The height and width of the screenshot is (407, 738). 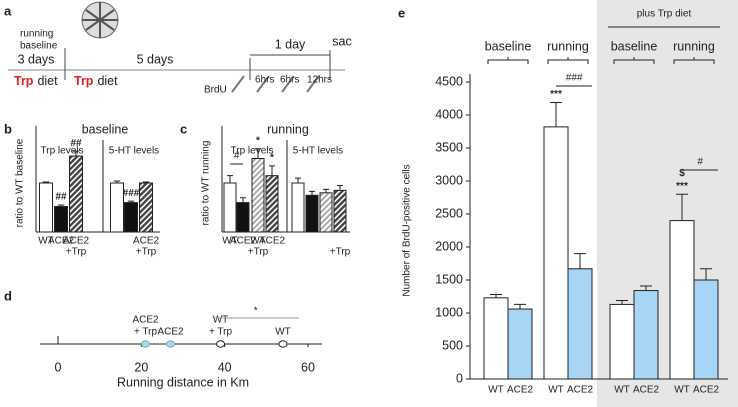 I want to click on panel-label: c, so click(x=183, y=128).